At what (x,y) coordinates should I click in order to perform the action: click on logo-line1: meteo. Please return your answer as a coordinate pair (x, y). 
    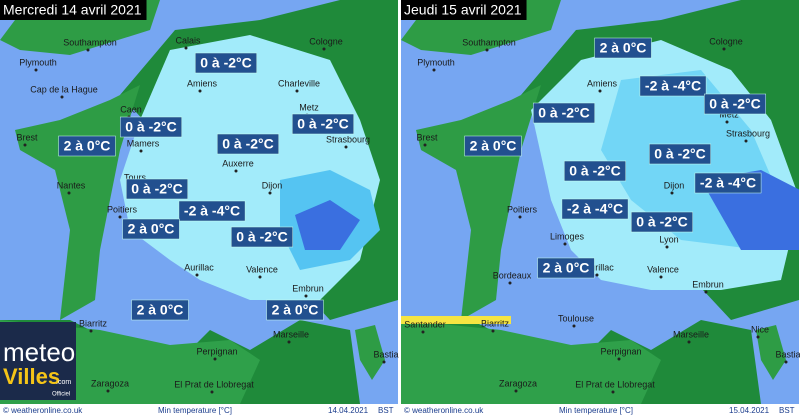
    Looking at the image, I should click on (39, 352).